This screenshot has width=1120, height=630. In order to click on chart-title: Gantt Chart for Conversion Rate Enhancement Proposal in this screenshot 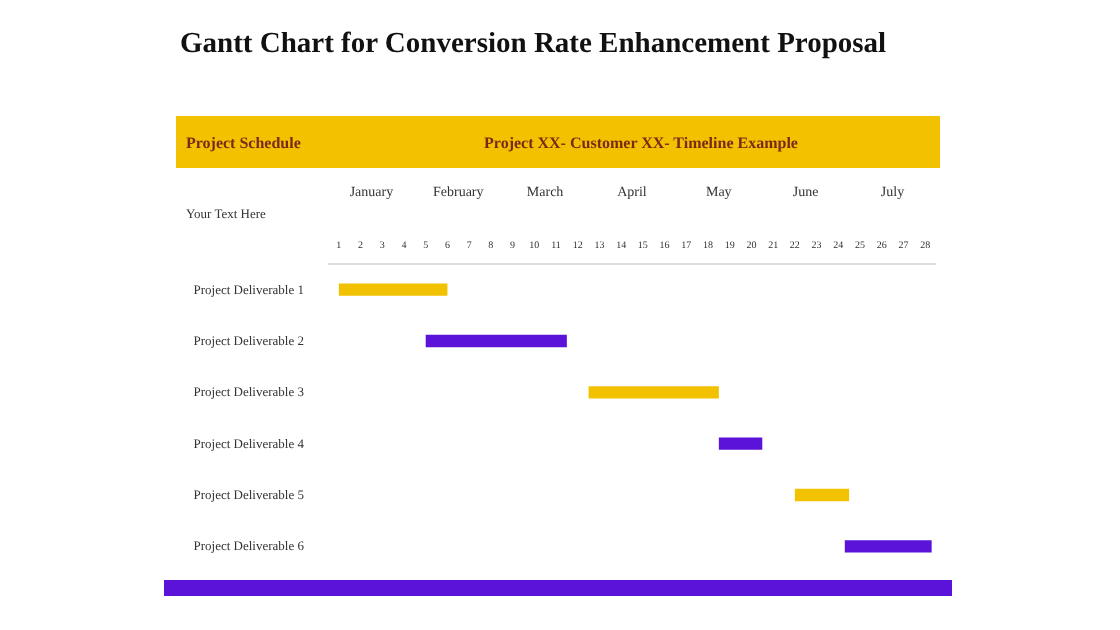, I will do `click(533, 45)`.